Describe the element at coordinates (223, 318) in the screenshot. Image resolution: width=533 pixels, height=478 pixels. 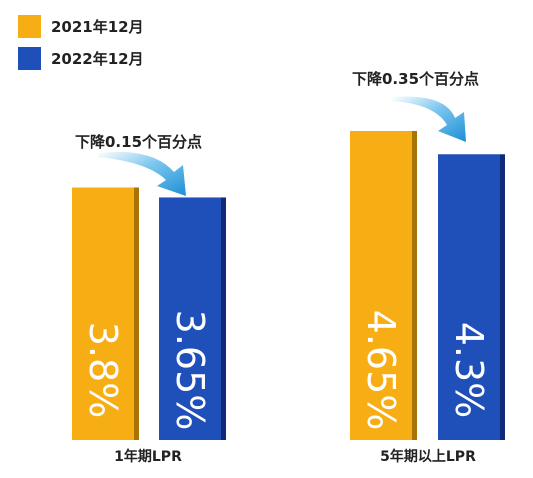
I see `bar-side-2022-1y` at that location.